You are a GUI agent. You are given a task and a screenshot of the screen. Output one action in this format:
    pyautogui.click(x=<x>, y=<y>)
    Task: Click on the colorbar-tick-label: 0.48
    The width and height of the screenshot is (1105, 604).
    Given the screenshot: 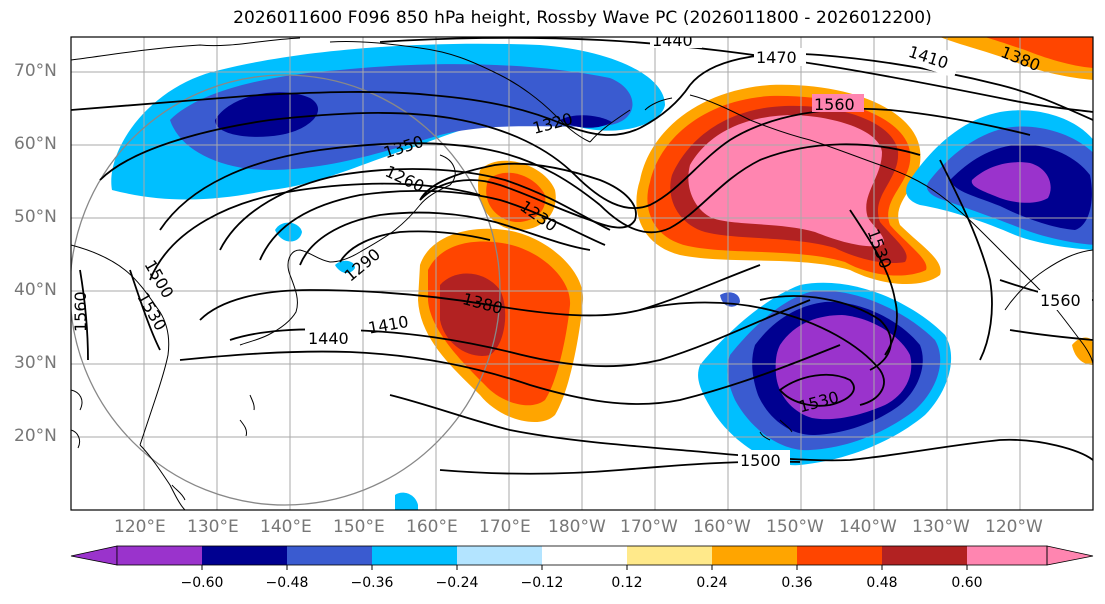 What is the action you would take?
    pyautogui.click(x=882, y=583)
    